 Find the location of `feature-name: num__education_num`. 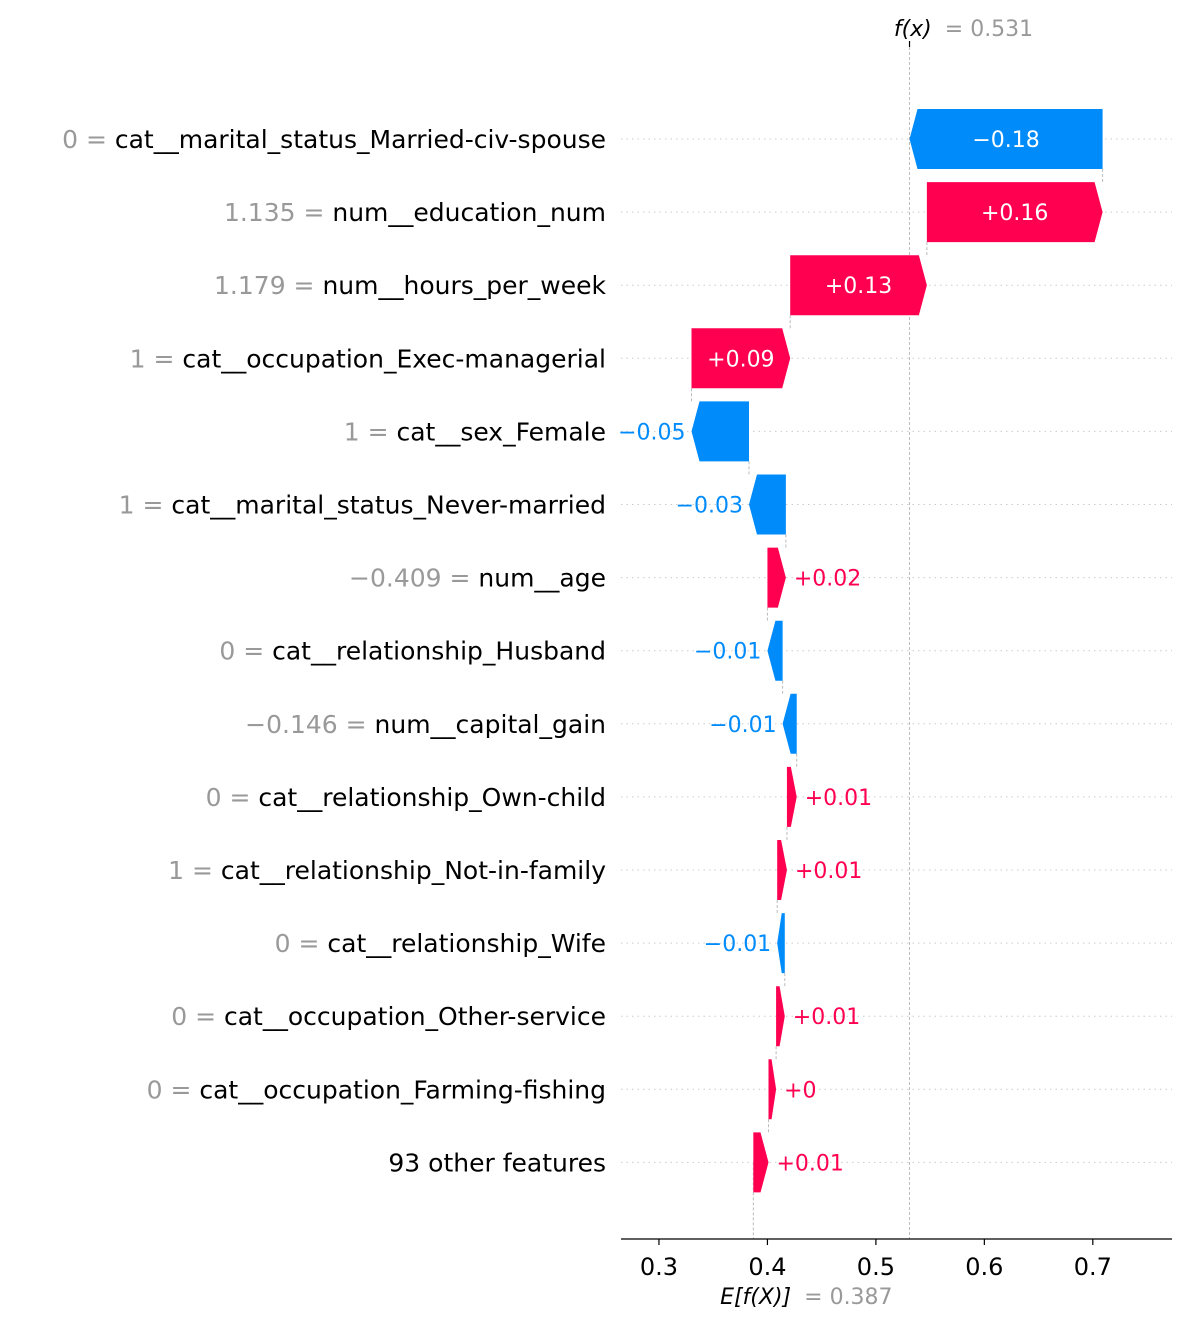

feature-name: num__education_num is located at coordinates (469, 212).